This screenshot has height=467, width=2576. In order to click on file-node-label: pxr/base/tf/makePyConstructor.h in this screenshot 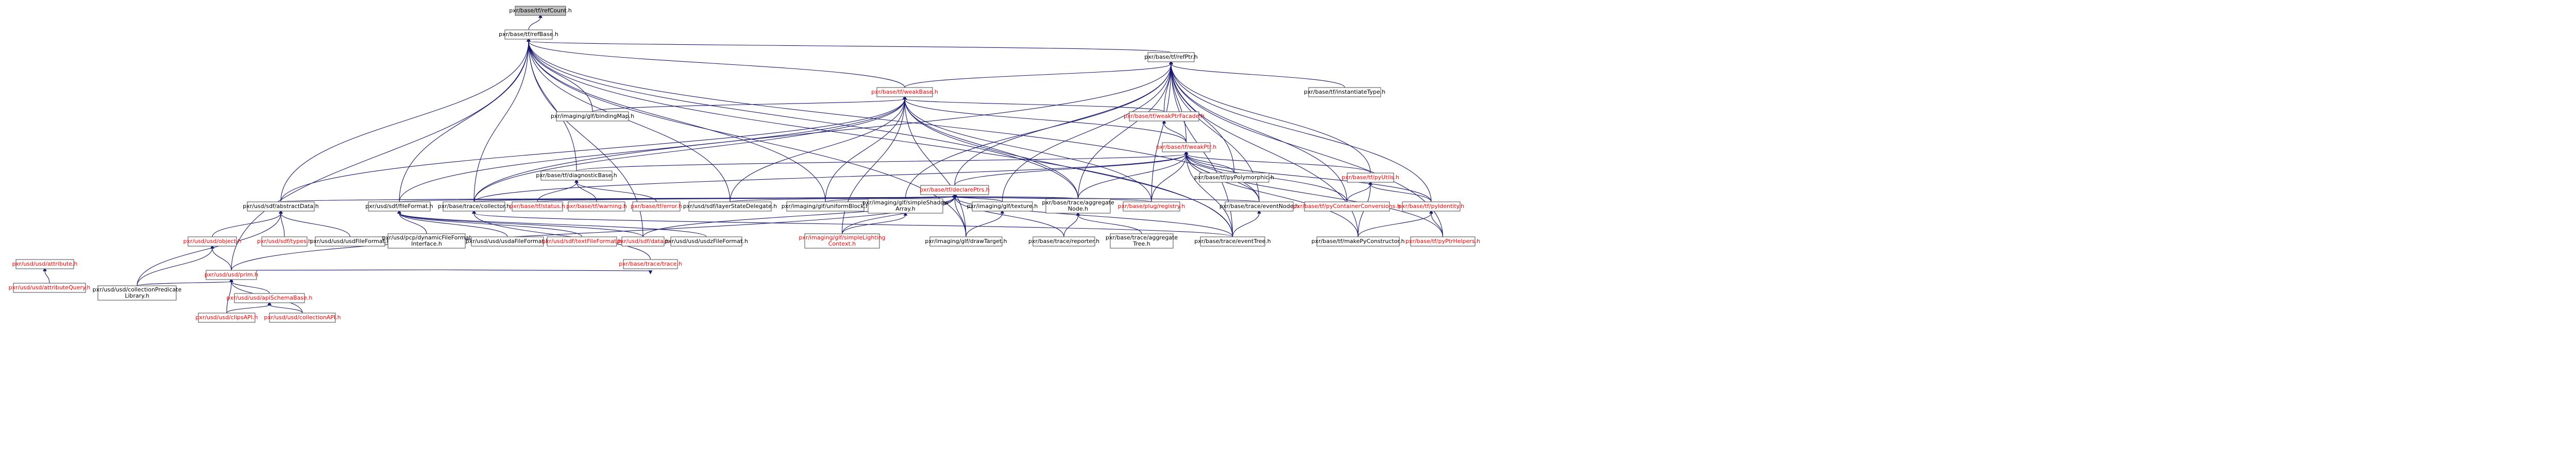, I will do `click(1358, 242)`.